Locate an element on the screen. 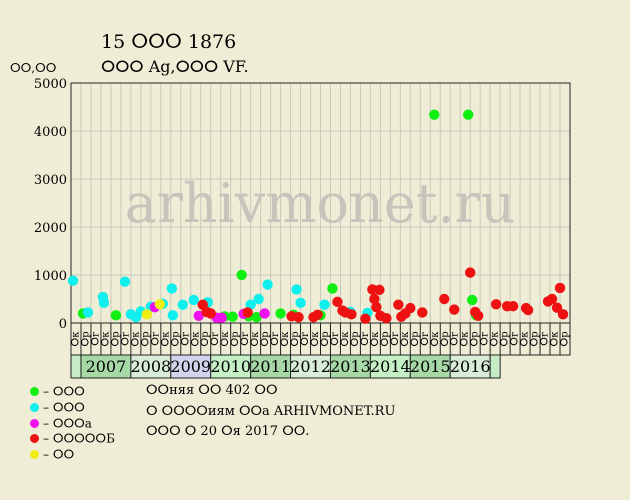  legend-item: – ⵔⵔⵔa is located at coordinates (61, 423).